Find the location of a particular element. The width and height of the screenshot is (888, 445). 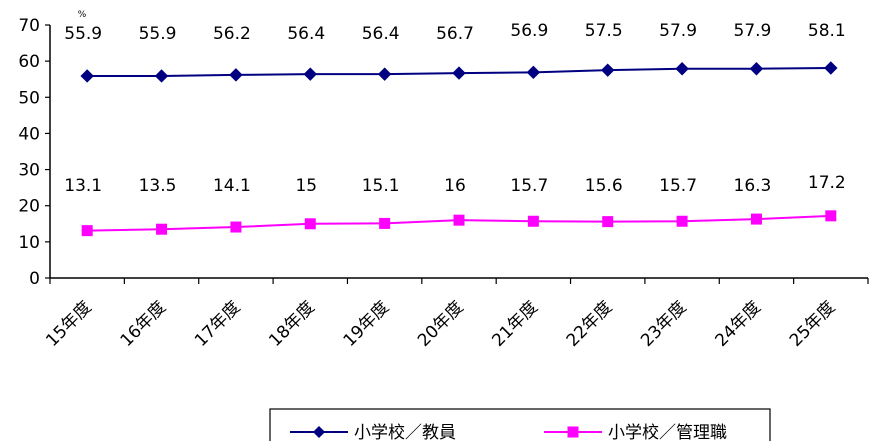

data-label: 17.2 is located at coordinates (827, 183).